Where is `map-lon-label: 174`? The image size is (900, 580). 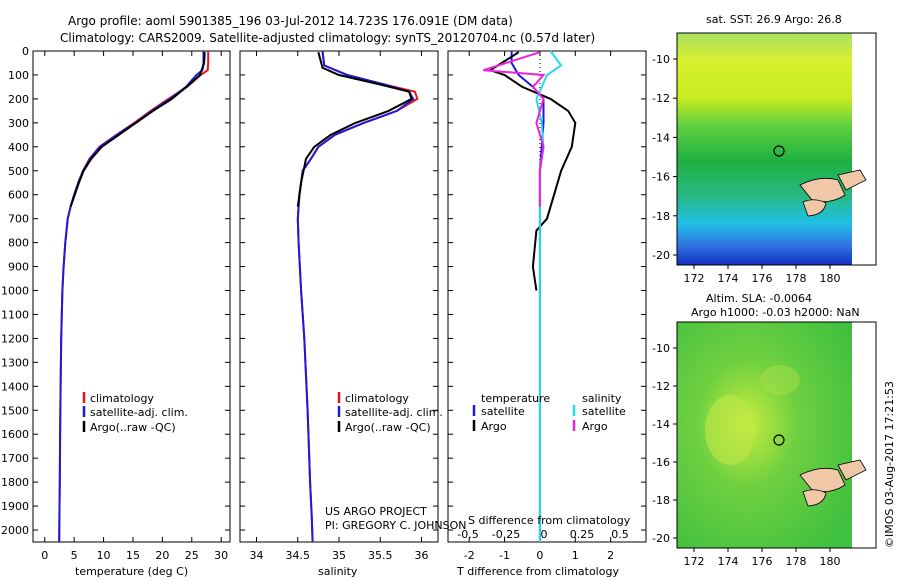 map-lon-label: 174 is located at coordinates (728, 561).